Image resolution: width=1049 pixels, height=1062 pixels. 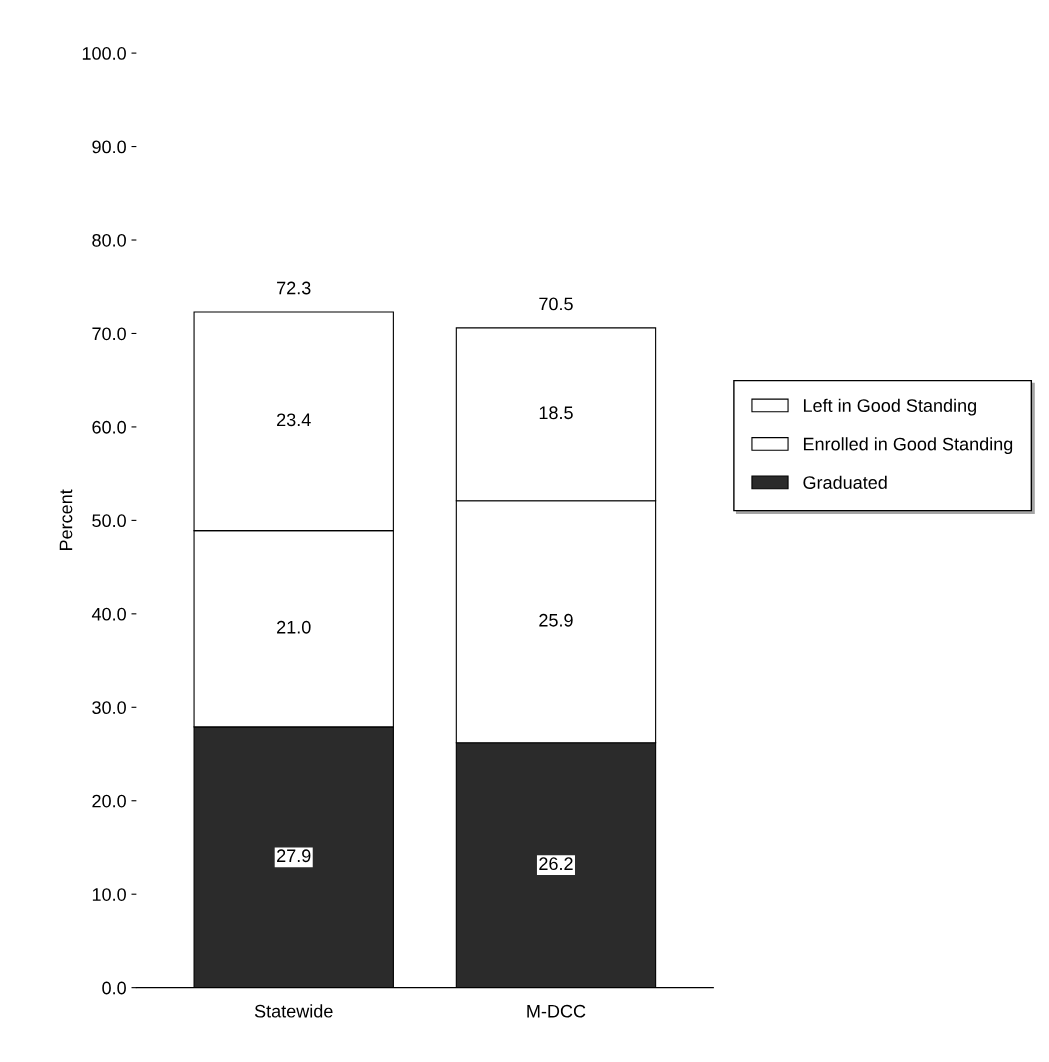 I want to click on data-label: 21.0, so click(x=294, y=627).